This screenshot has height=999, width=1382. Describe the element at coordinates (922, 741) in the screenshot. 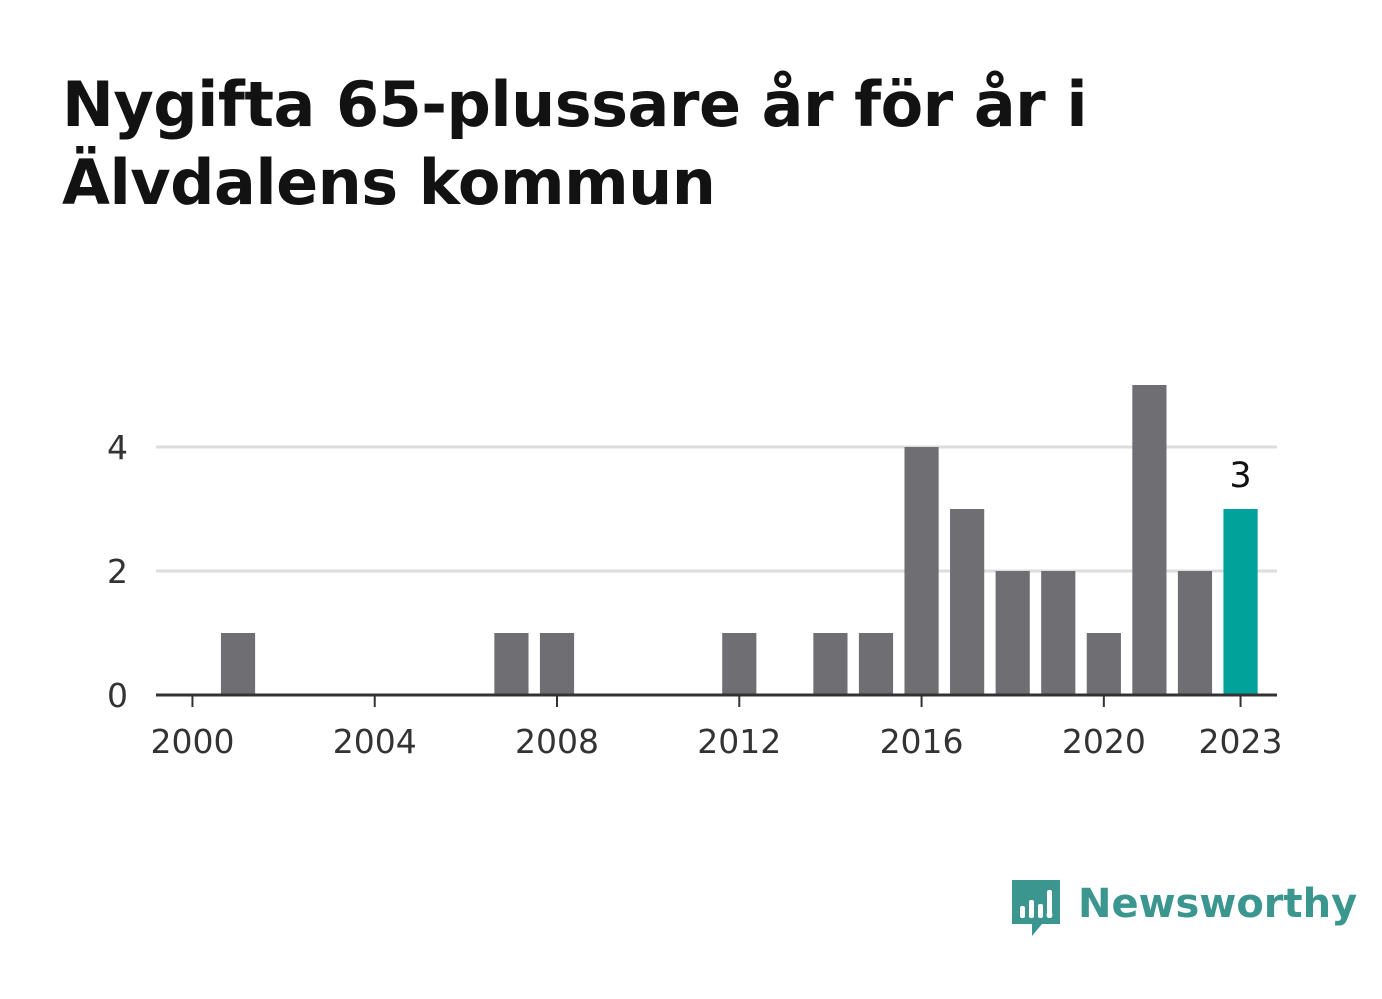

I see `x-tick-label: 2016` at that location.